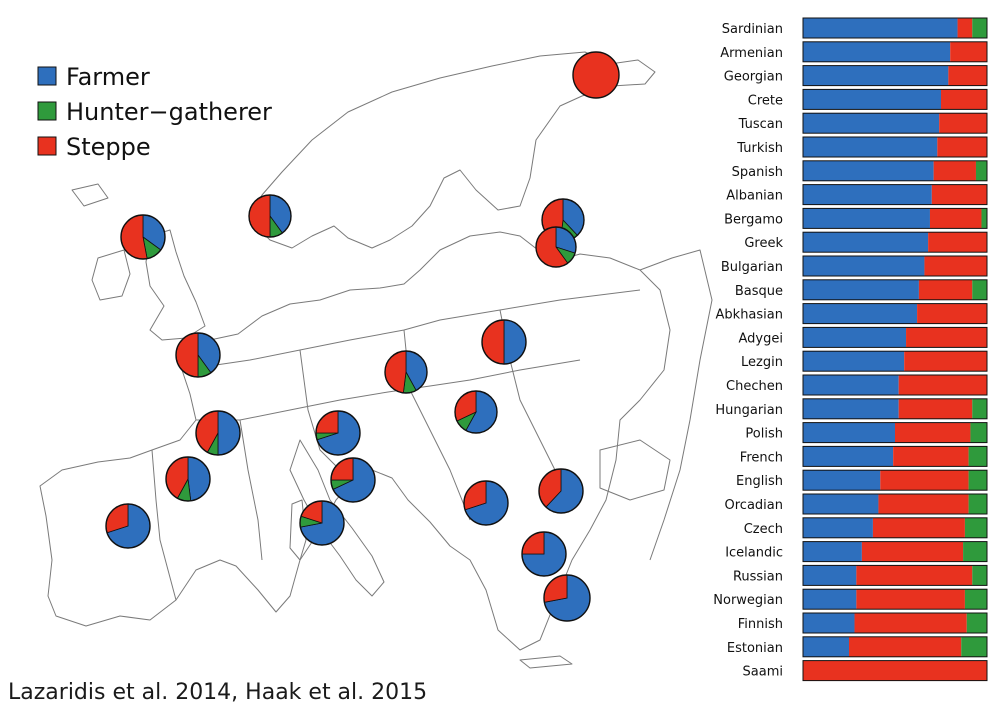 The image size is (1000, 715). I want to click on bar-row: Spanish, so click(860, 171).